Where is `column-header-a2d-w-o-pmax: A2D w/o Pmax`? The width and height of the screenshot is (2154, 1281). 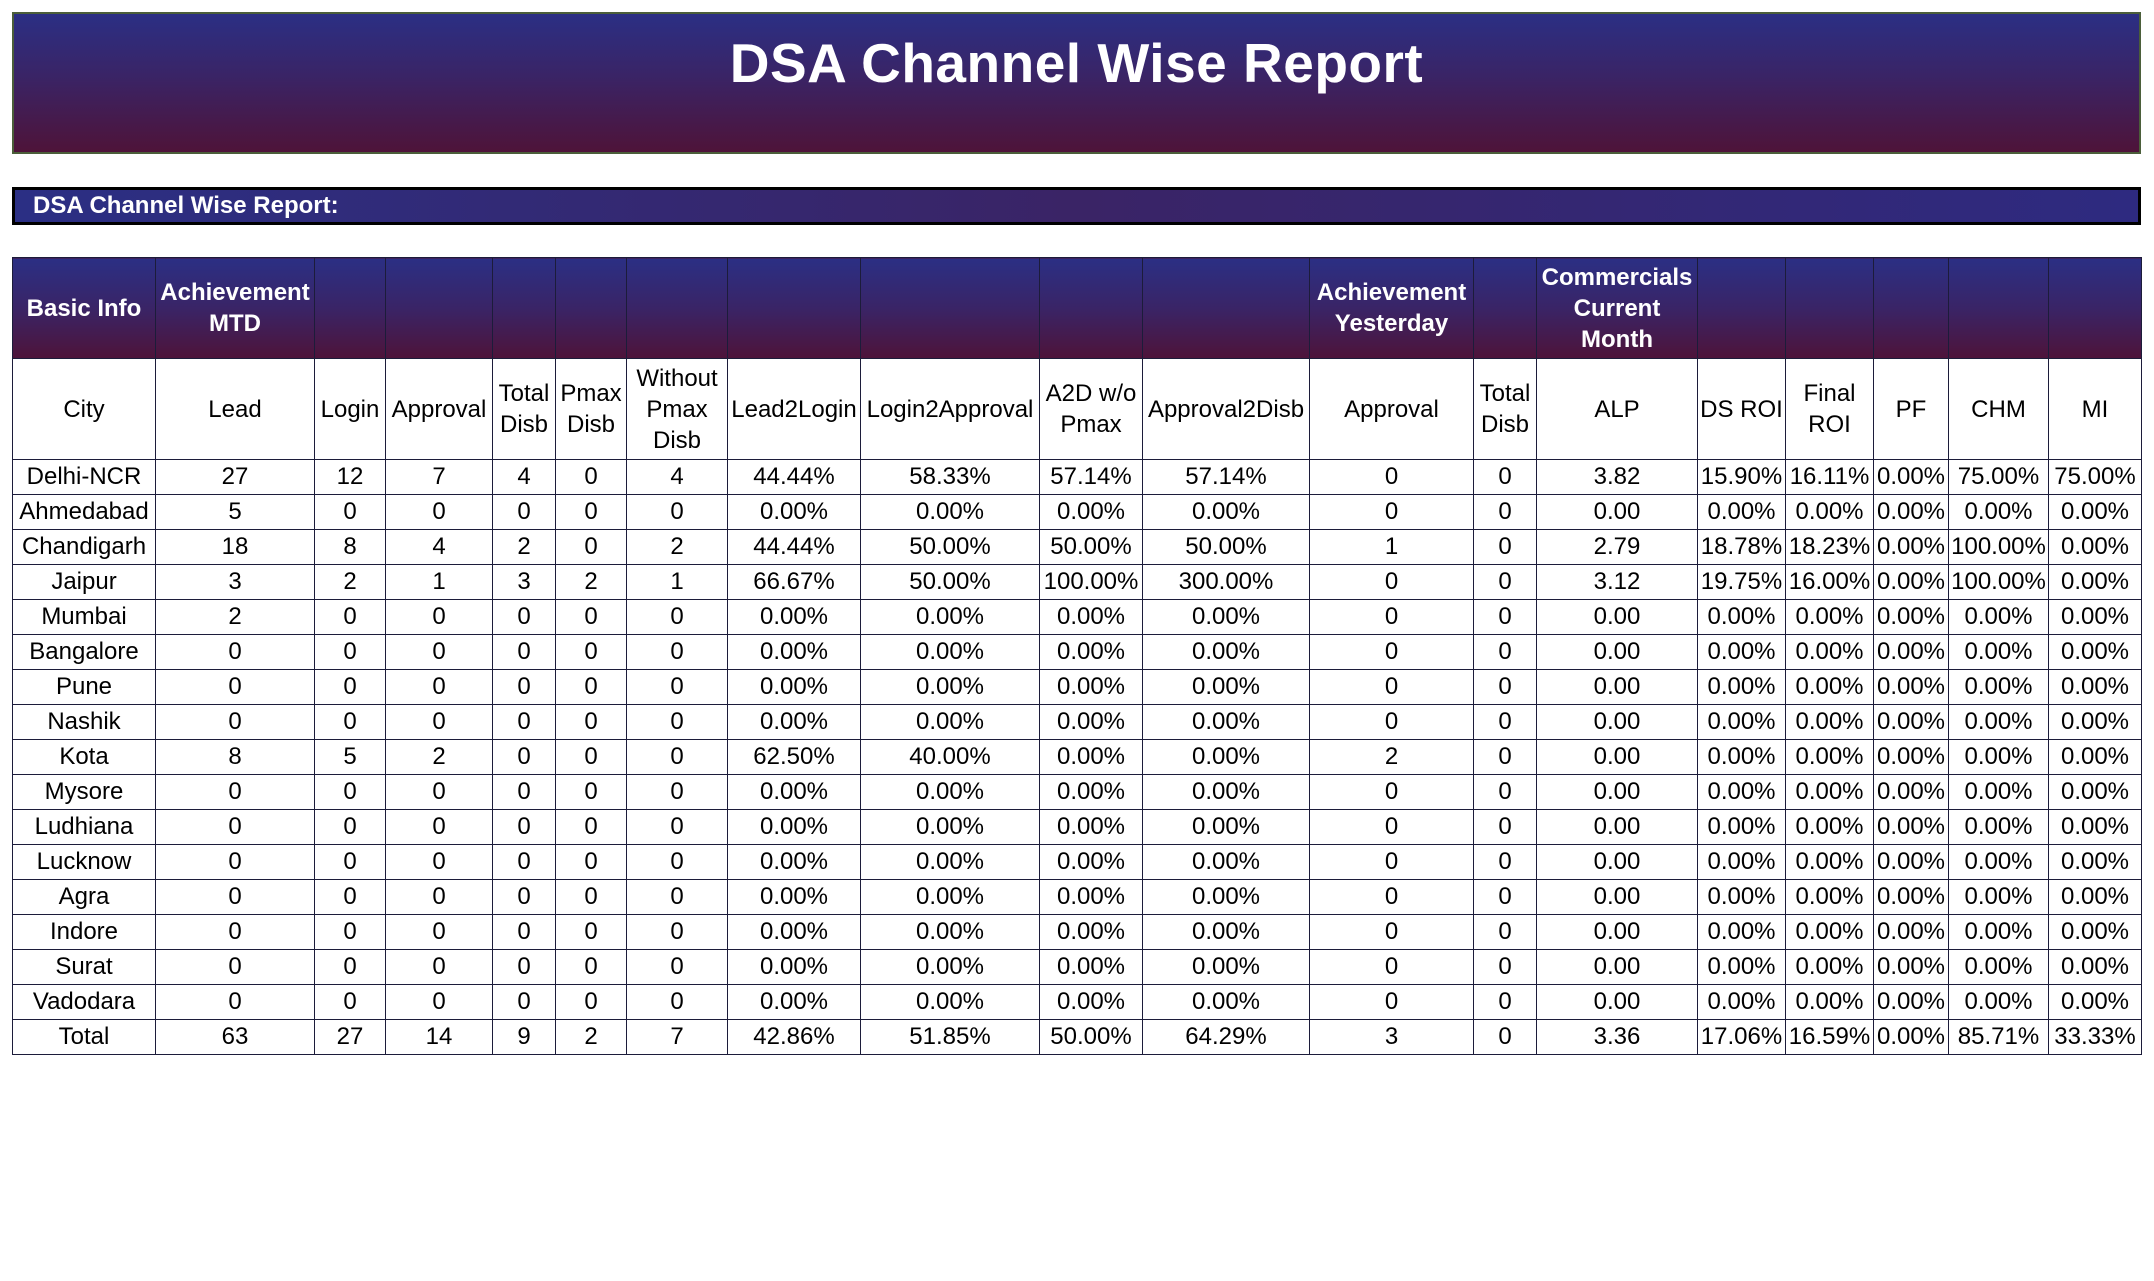 column-header-a2d-w-o-pmax: A2D w/o Pmax is located at coordinates (1091, 409).